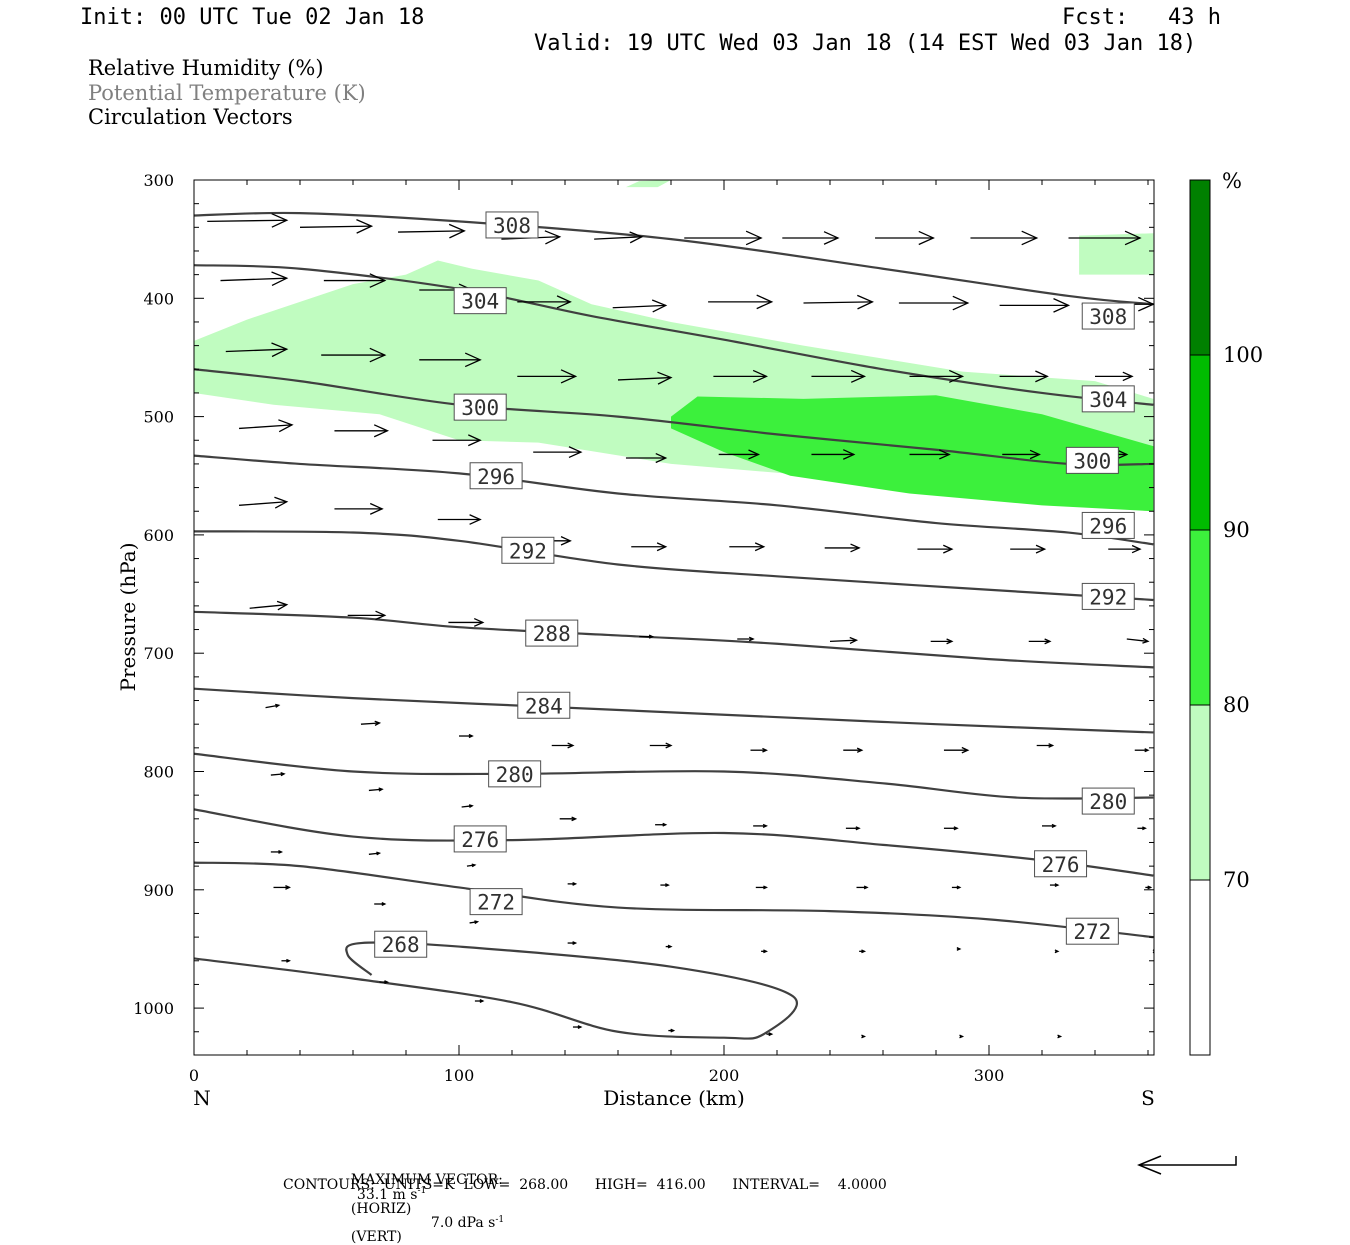 This screenshot has width=1350, height=1245. Describe the element at coordinates (158, 535) in the screenshot. I see `y-tick-label: 600` at that location.